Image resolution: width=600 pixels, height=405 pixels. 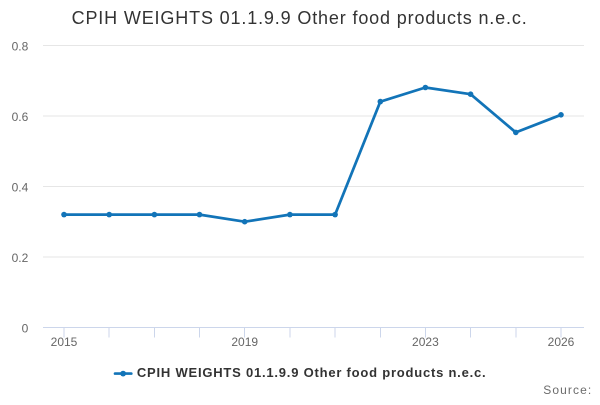 I want to click on svg-text: 2026, so click(x=561, y=342).